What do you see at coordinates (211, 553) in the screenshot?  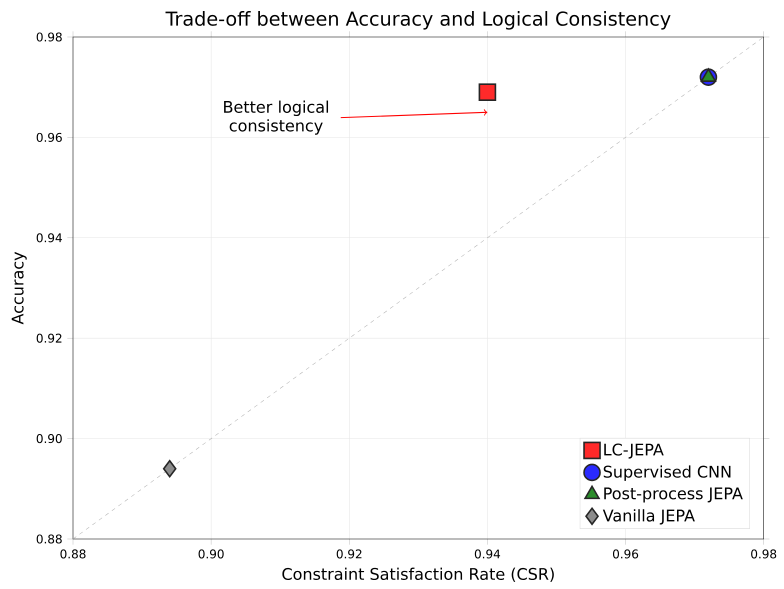 I see `x-tick-label: 0.90` at bounding box center [211, 553].